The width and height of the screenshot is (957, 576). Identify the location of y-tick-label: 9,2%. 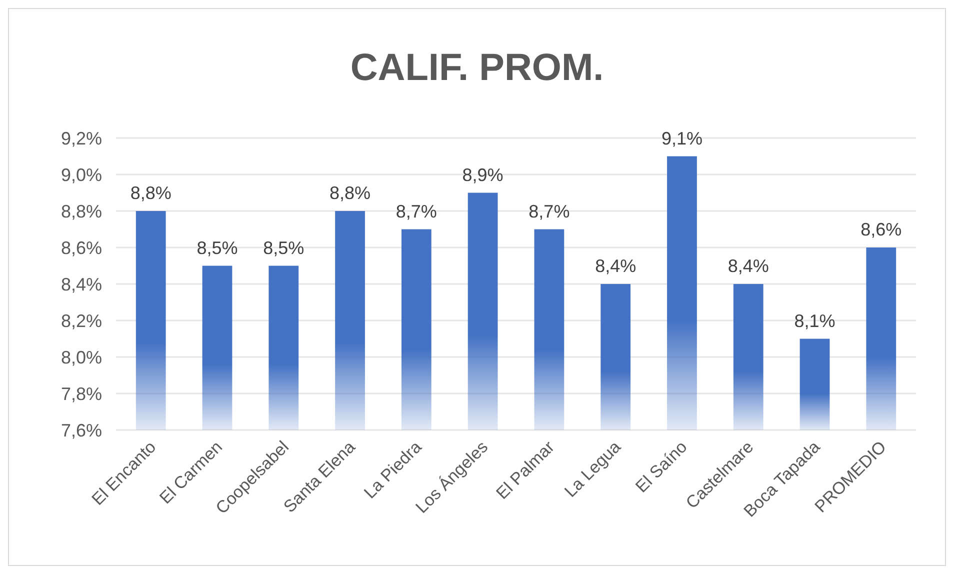
(81, 138).